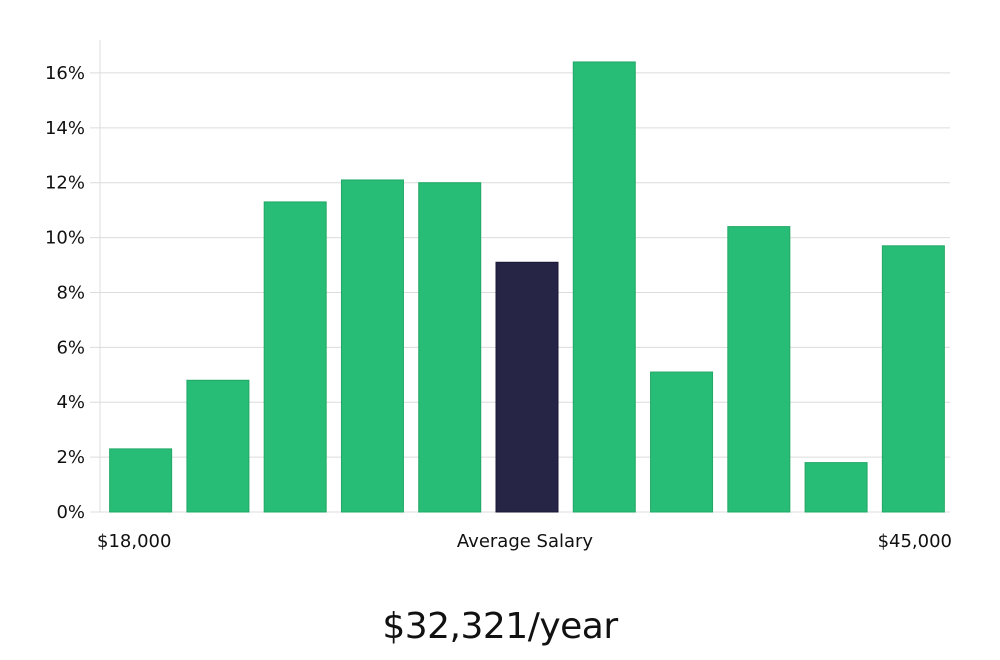  I want to click on y-tick-label: 12%, so click(65, 183).